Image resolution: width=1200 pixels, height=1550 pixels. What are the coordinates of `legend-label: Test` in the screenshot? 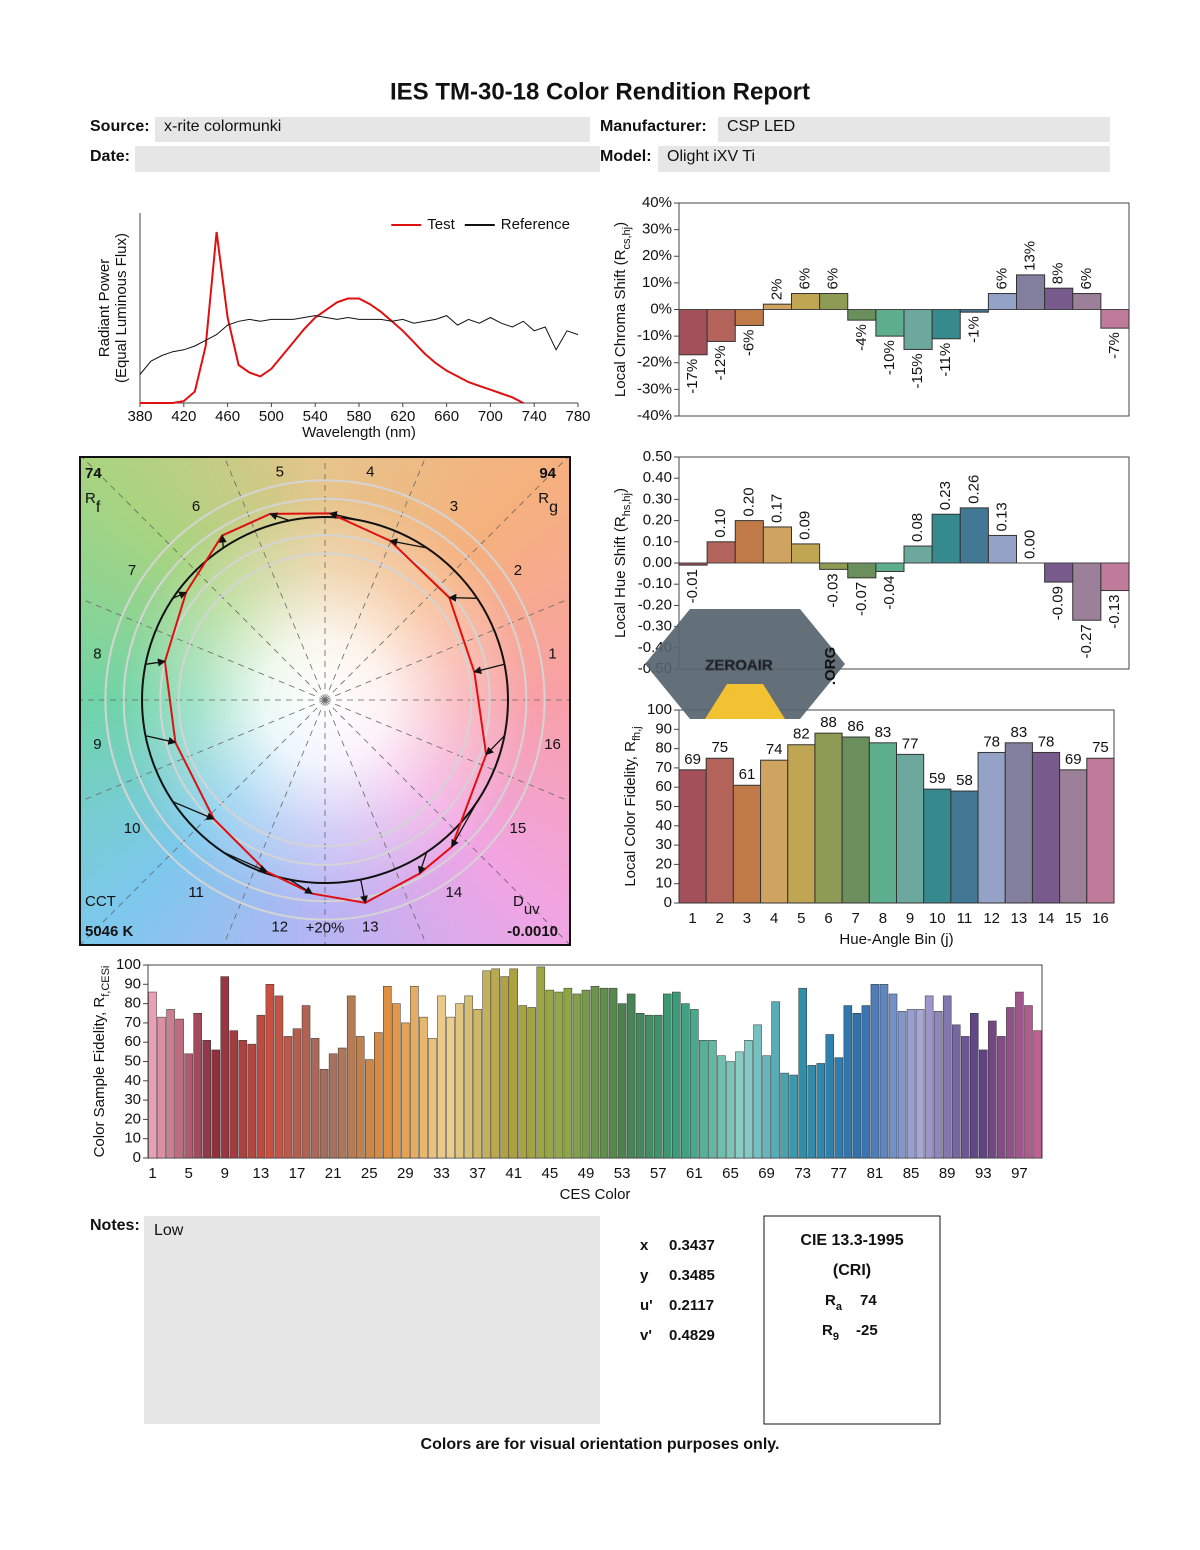 It's located at (441, 224).